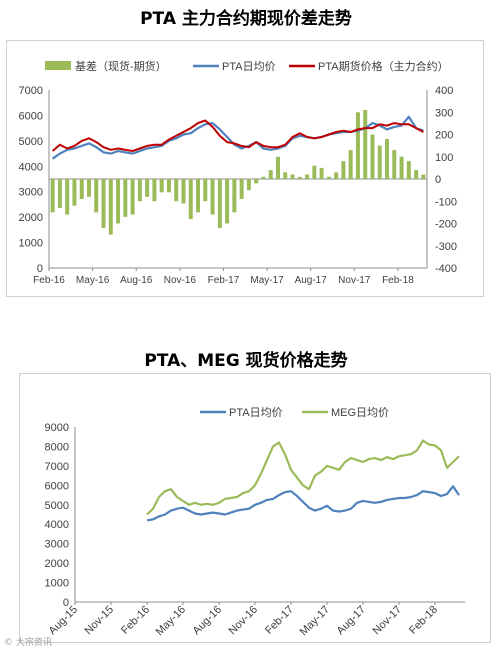  What do you see at coordinates (171, 621) in the screenshot?
I see `chart2-xtick-label: May-16` at bounding box center [171, 621].